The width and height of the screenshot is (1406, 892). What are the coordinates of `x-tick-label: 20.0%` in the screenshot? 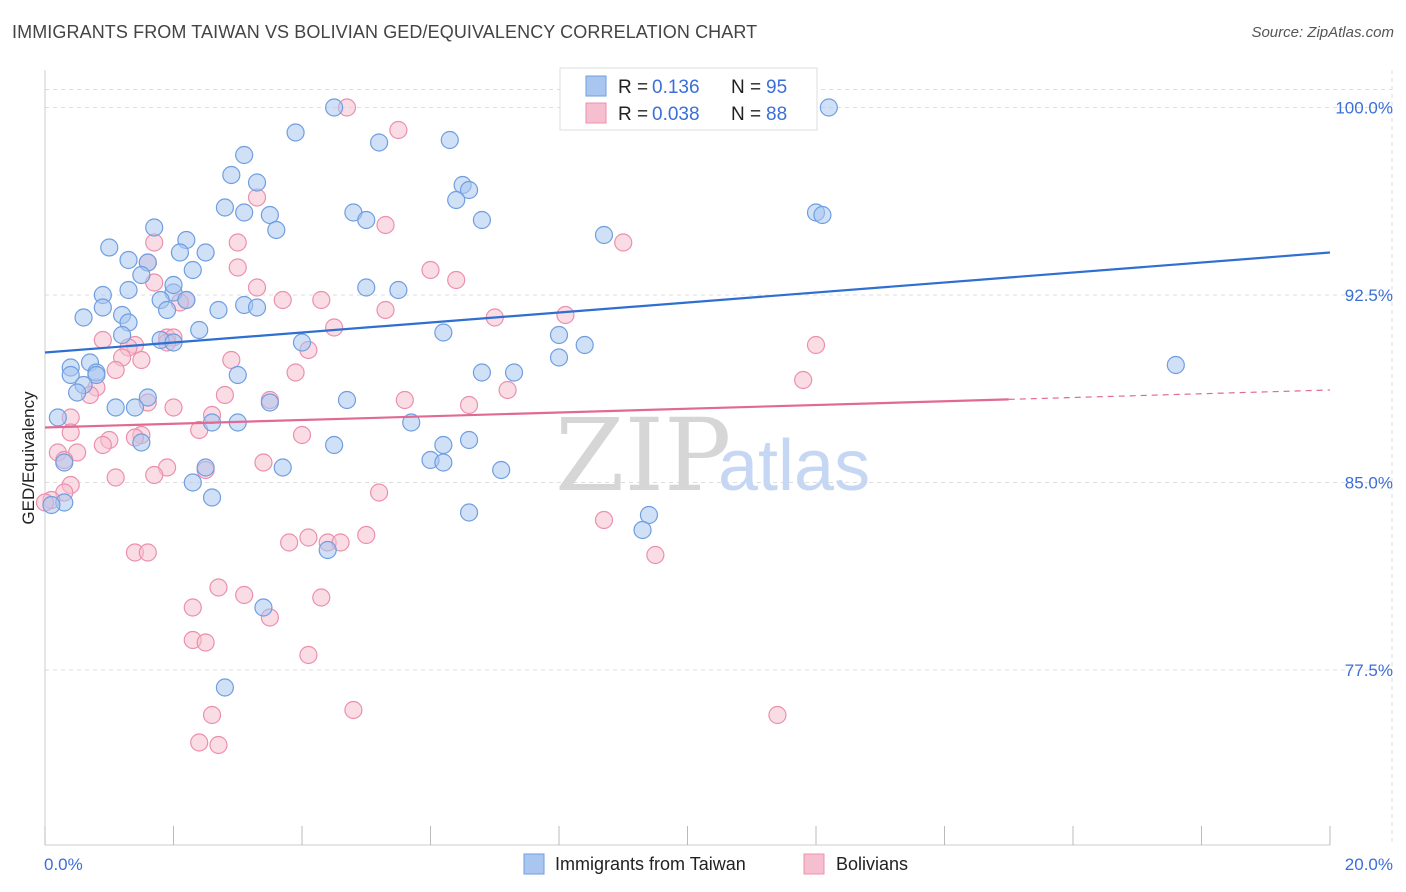 It's located at (1369, 864).